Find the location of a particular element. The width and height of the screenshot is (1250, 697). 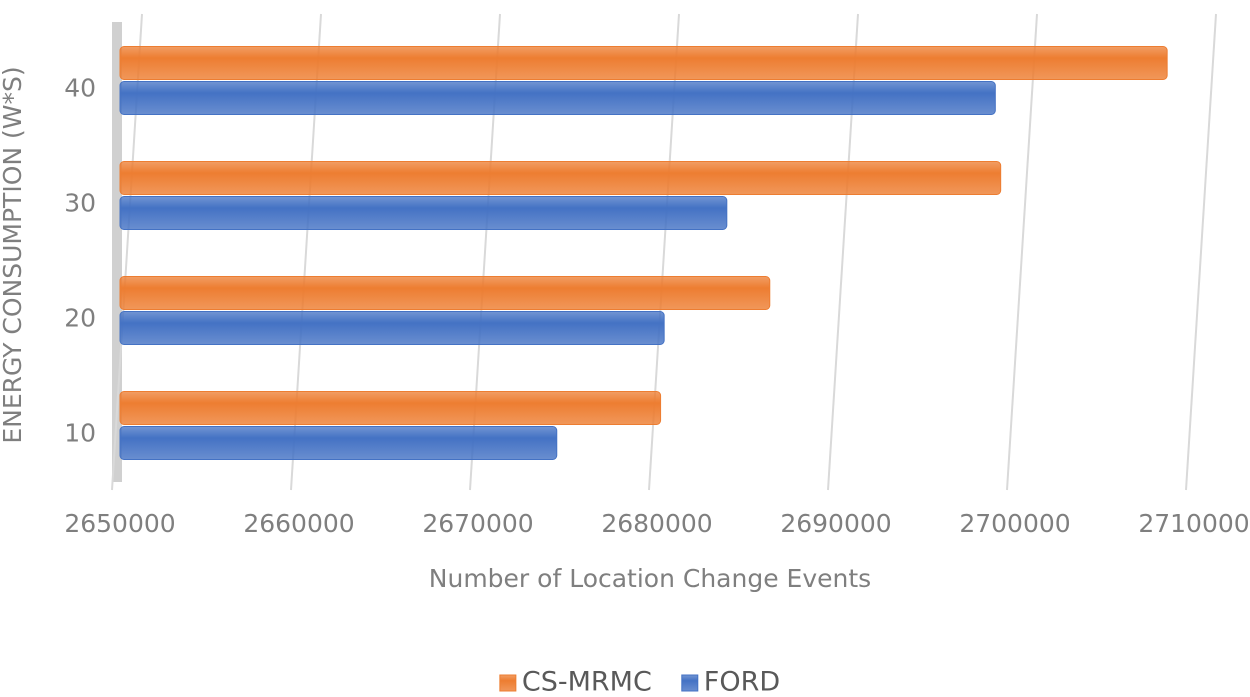

legend-label: CS-MRMC is located at coordinates (587, 682).